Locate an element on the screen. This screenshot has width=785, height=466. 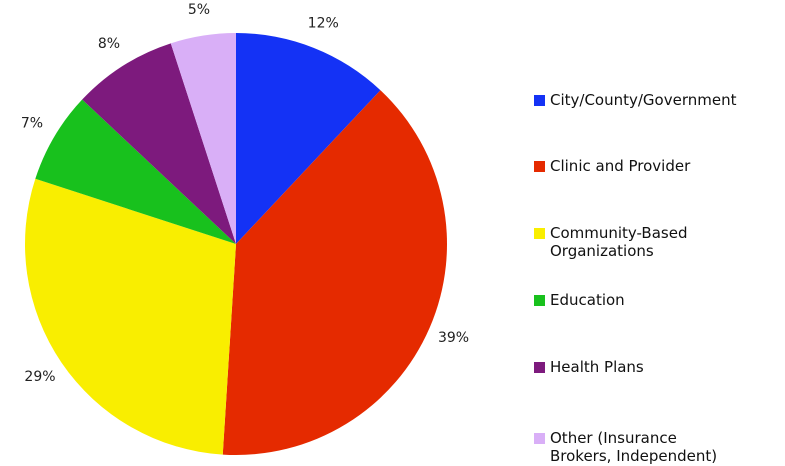
legend-item: City/County/Government is located at coordinates (636, 100).